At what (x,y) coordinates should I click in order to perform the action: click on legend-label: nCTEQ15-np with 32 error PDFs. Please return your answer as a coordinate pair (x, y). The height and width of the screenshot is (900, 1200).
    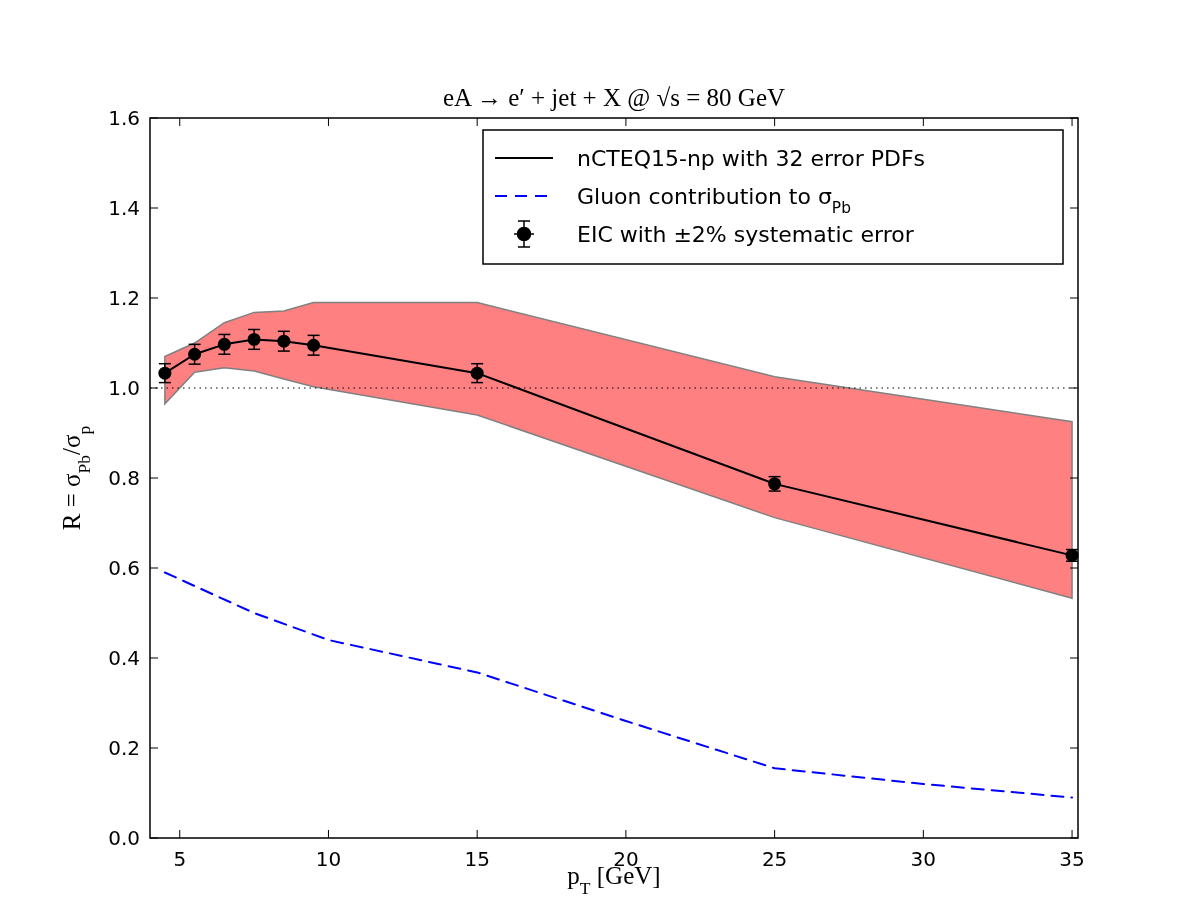
    Looking at the image, I should click on (751, 158).